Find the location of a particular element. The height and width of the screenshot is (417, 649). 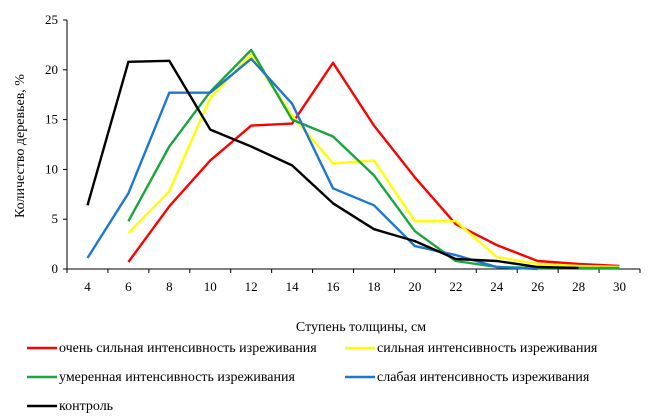

legend-item: слабая интенсивность изреживания is located at coordinates (467, 377).